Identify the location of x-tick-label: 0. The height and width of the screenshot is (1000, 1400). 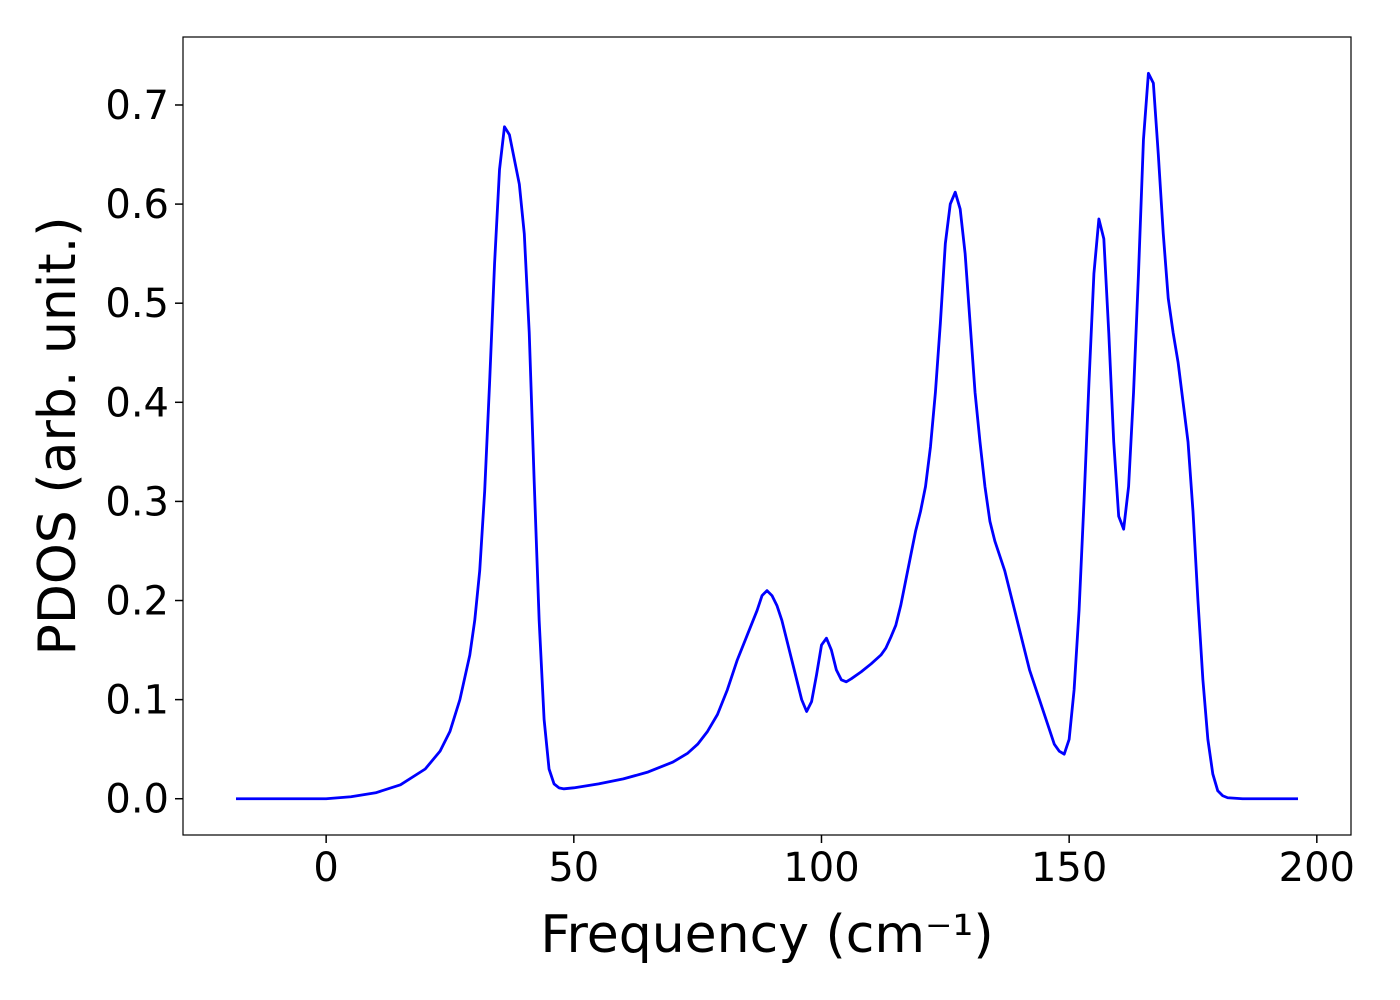
(325, 868).